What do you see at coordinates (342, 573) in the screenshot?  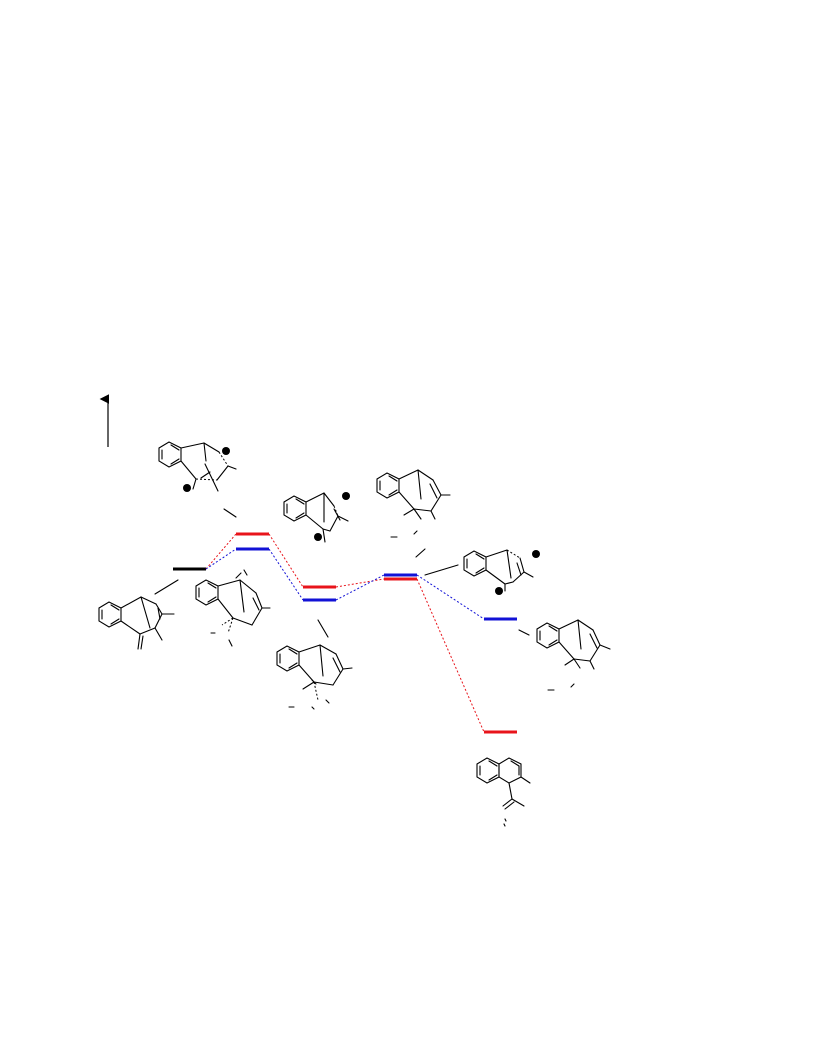 I see `leader-lines` at bounding box center [342, 573].